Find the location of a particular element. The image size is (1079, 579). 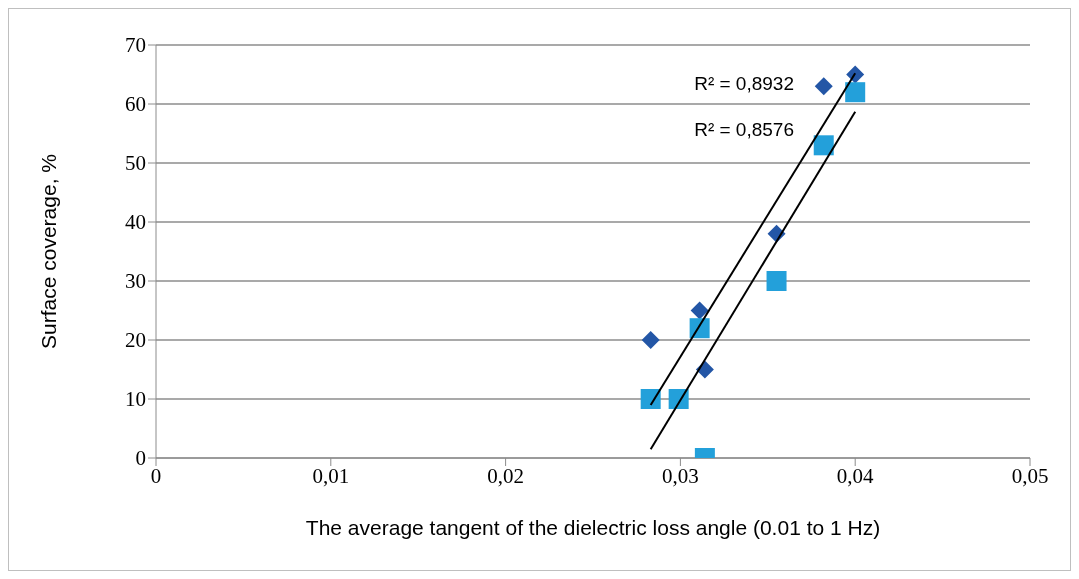

annotation: R² = 0,8932 is located at coordinates (744, 84).